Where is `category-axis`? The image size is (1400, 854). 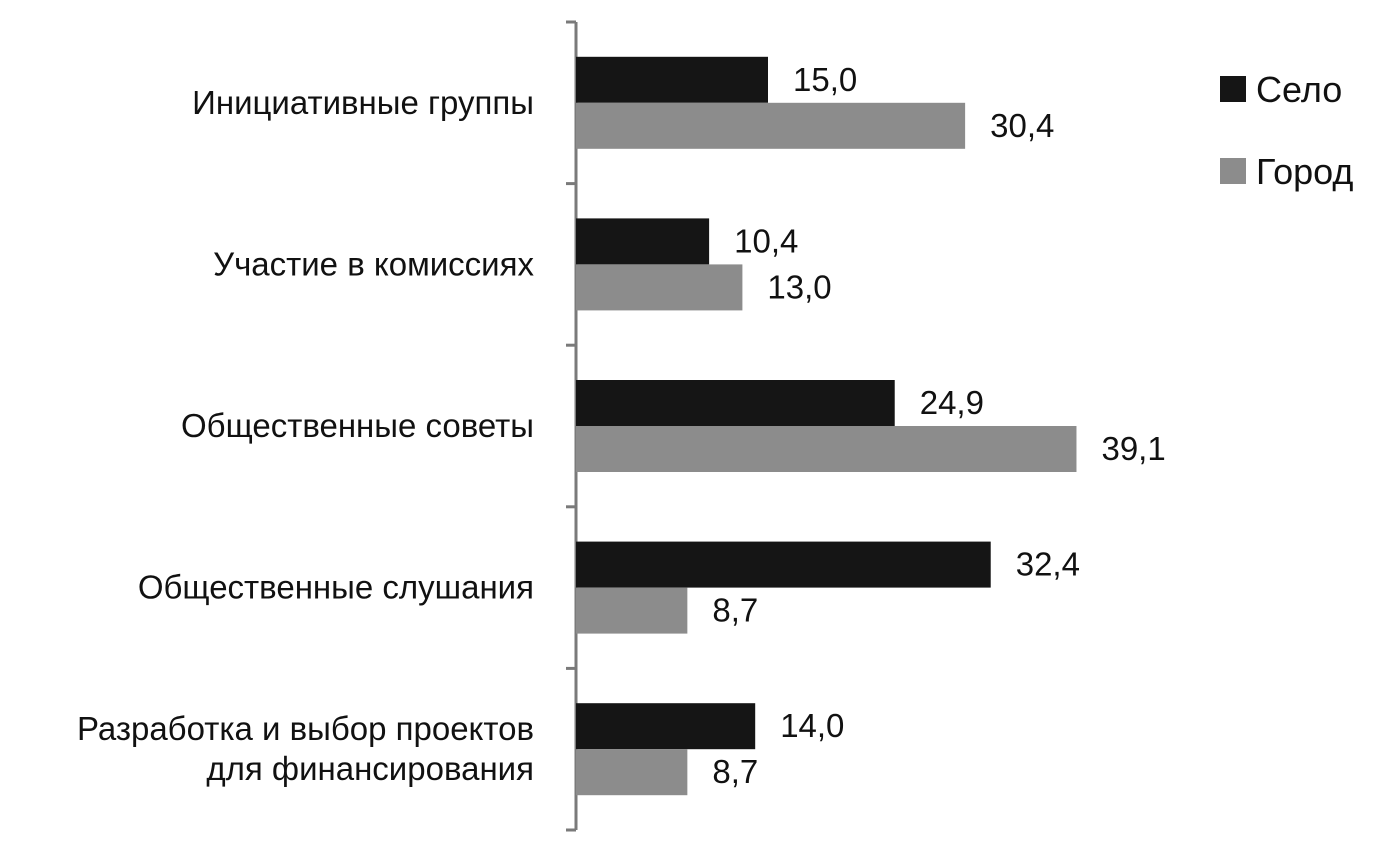 category-axis is located at coordinates (572, 426).